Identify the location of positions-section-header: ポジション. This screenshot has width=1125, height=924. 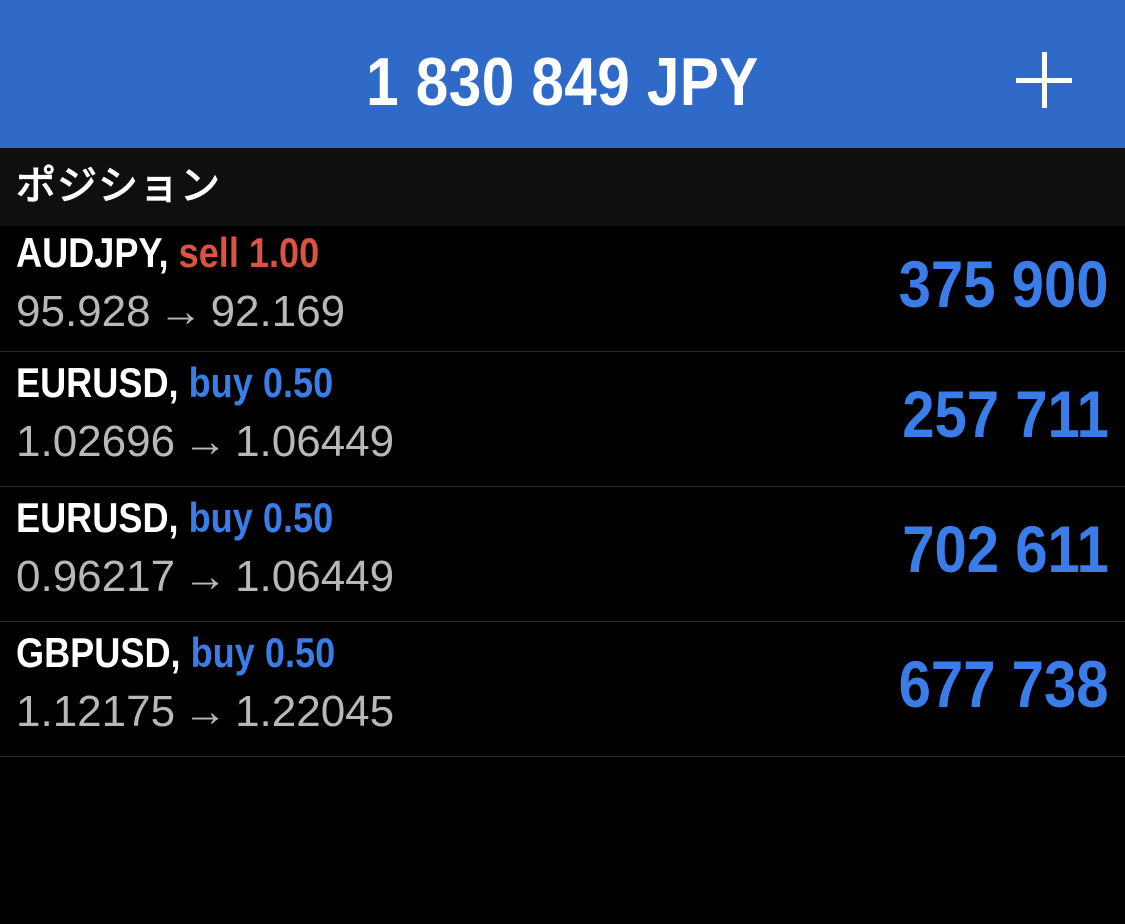
(562, 187).